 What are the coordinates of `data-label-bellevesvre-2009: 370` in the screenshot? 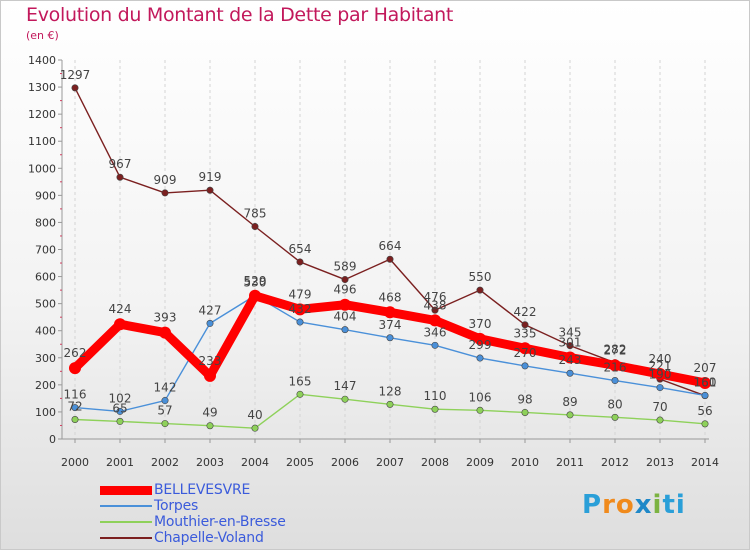 It's located at (480, 324).